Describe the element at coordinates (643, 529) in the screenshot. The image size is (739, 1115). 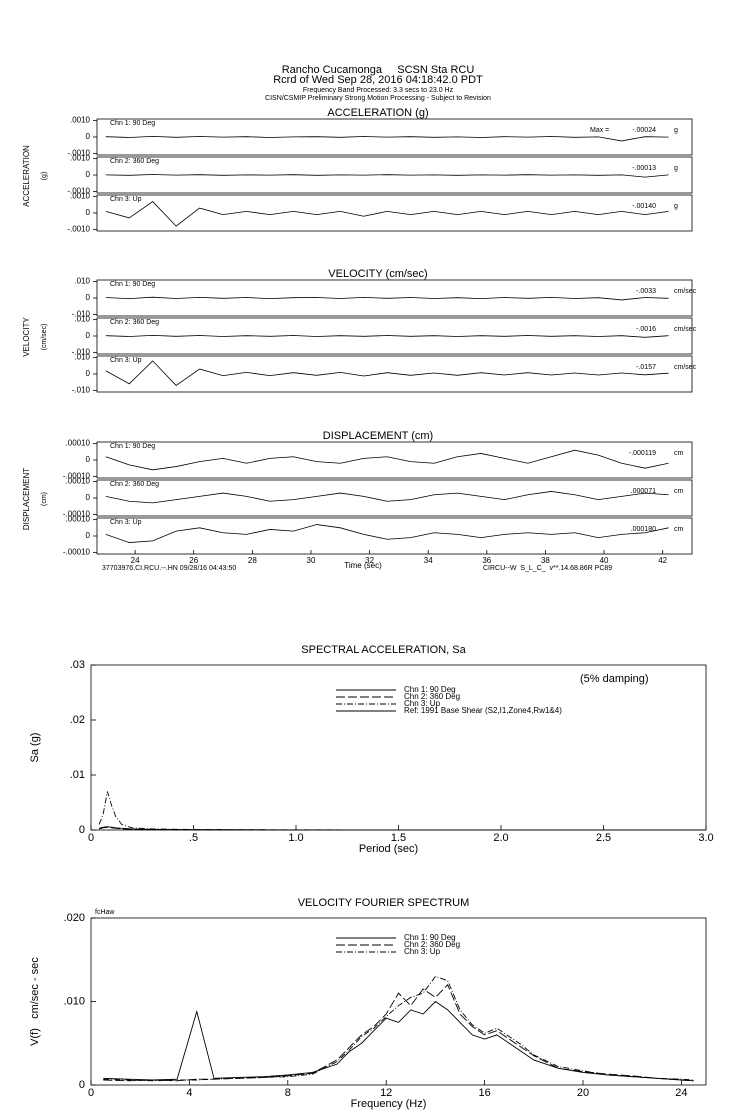
I see `peak-value: .000180` at that location.